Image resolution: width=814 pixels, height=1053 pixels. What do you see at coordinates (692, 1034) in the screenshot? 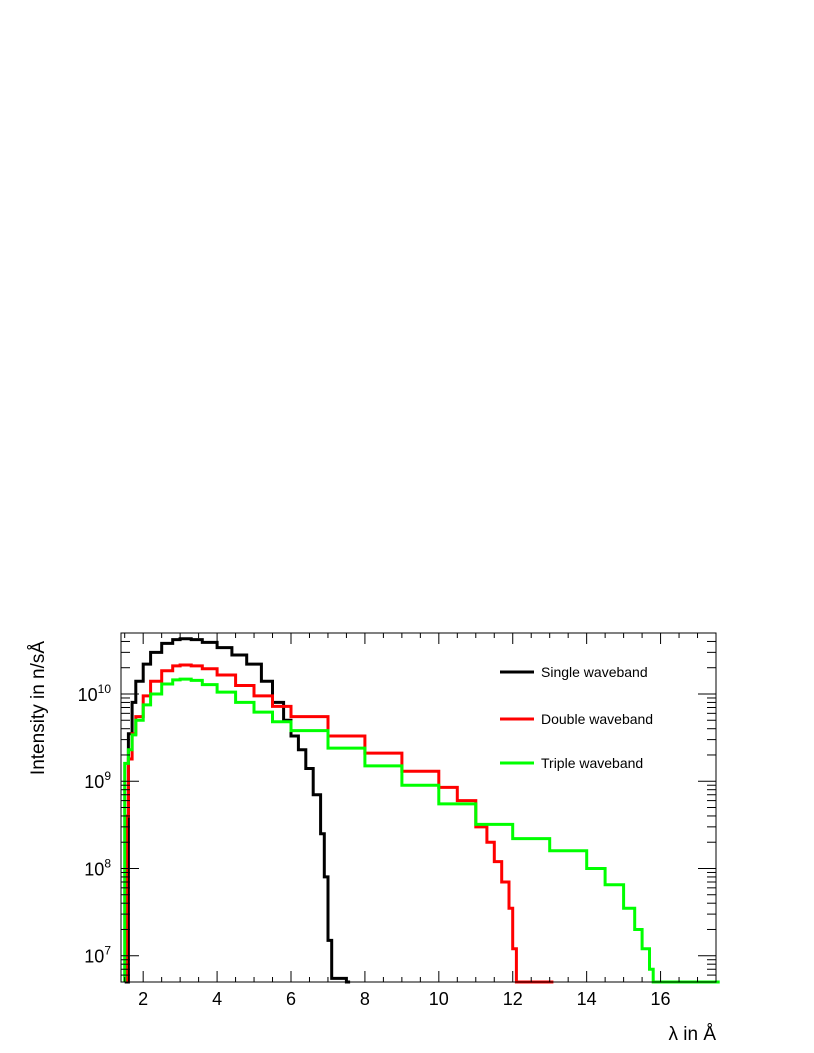
I see `x-axis-label: λ in Å` at bounding box center [692, 1034].